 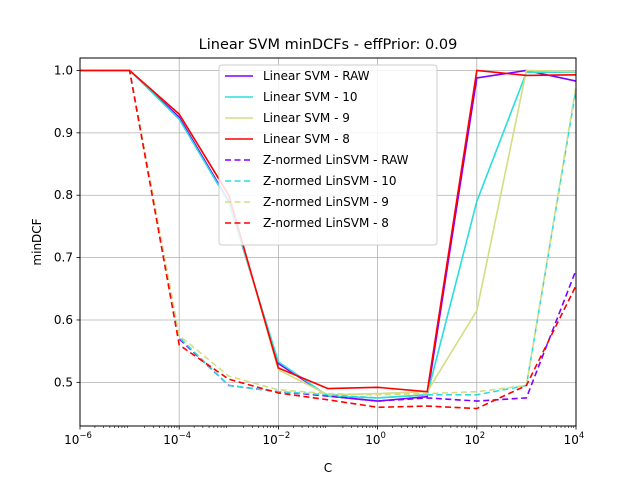 What do you see at coordinates (63, 382) in the screenshot?
I see `y-tick-label: 0.5` at bounding box center [63, 382].